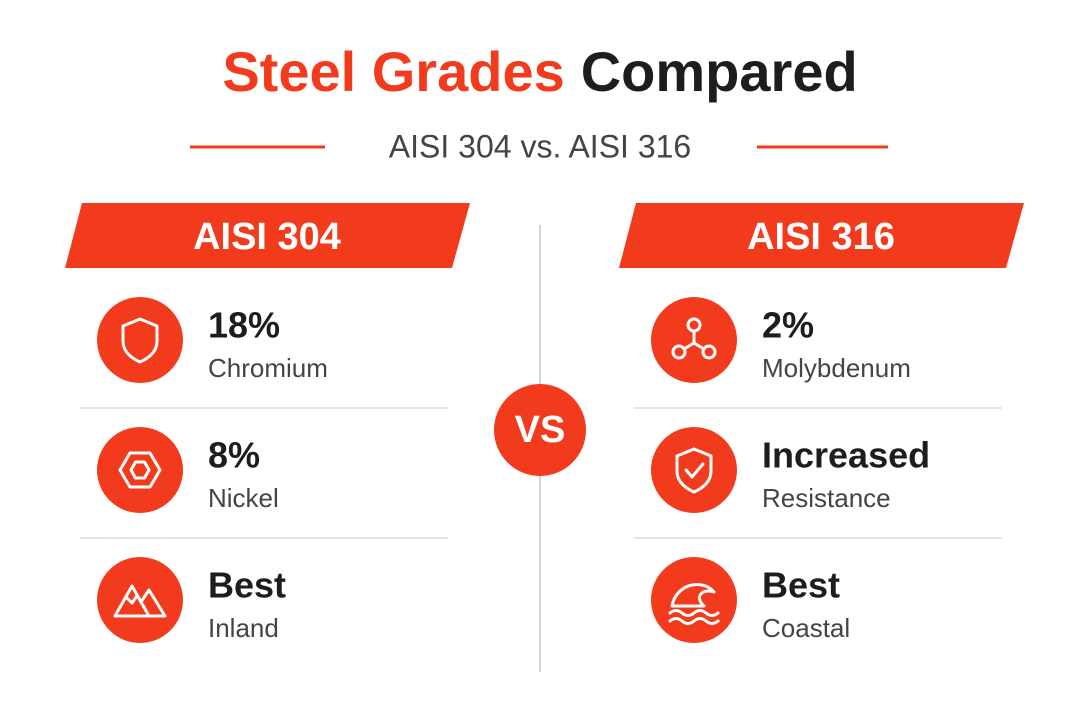  I want to click on column-heading: AISI 304, so click(267, 237).